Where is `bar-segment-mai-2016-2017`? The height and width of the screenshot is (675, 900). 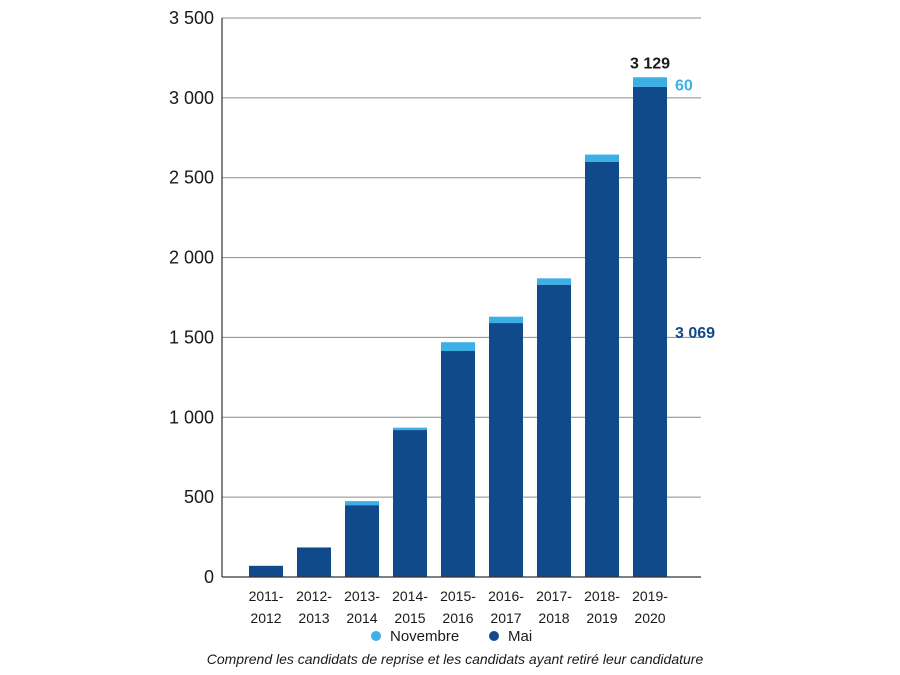 bar-segment-mai-2016-2017 is located at coordinates (506, 450).